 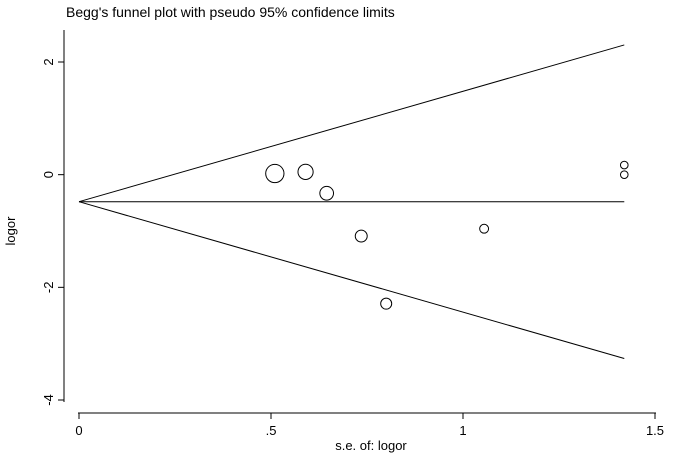 I want to click on x-tick-label: 0, so click(x=78, y=430).